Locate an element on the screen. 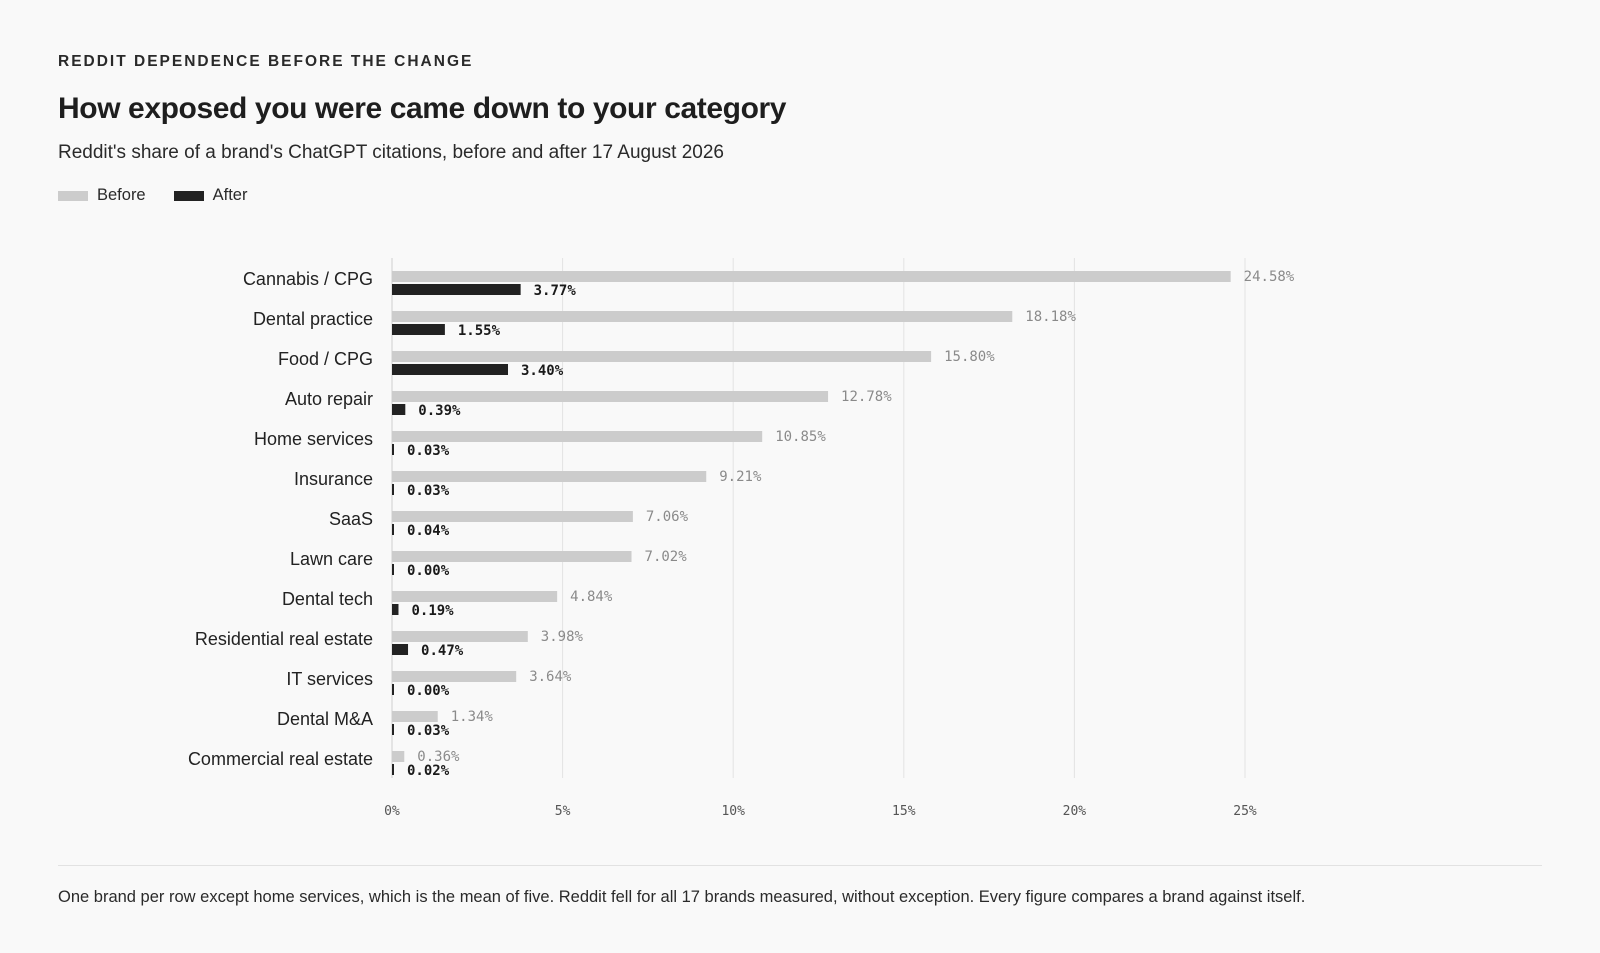 The height and width of the screenshot is (953, 1600). x-tick-label: 0% is located at coordinates (392, 811).